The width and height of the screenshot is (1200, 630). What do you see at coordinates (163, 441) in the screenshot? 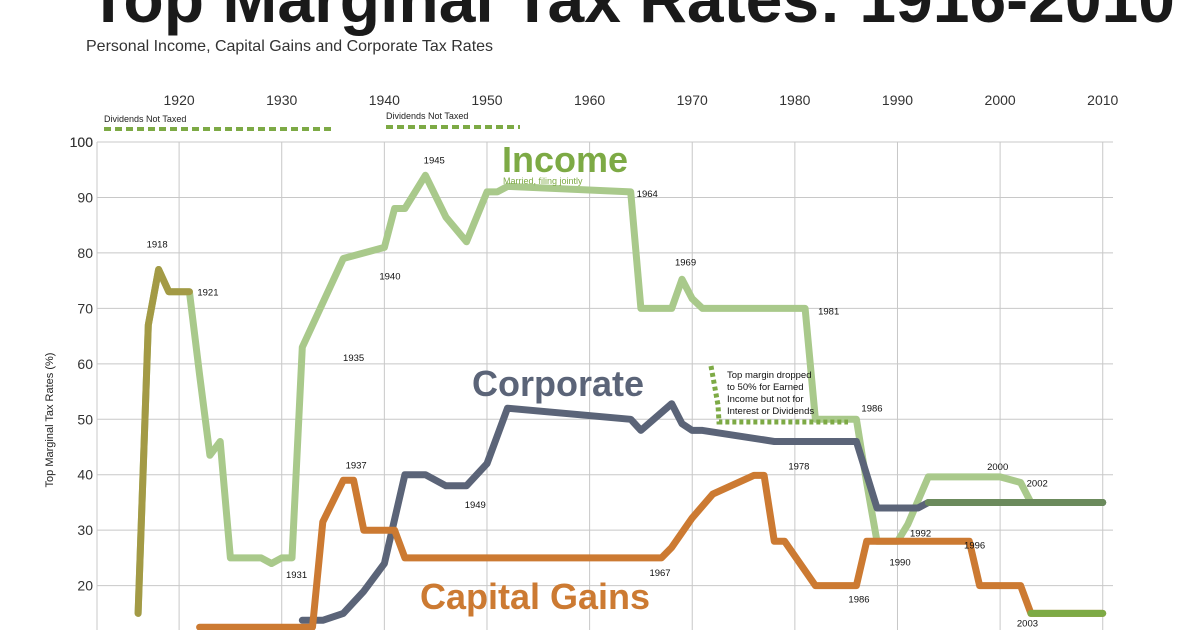
I see `shared-early-segment` at bounding box center [163, 441].